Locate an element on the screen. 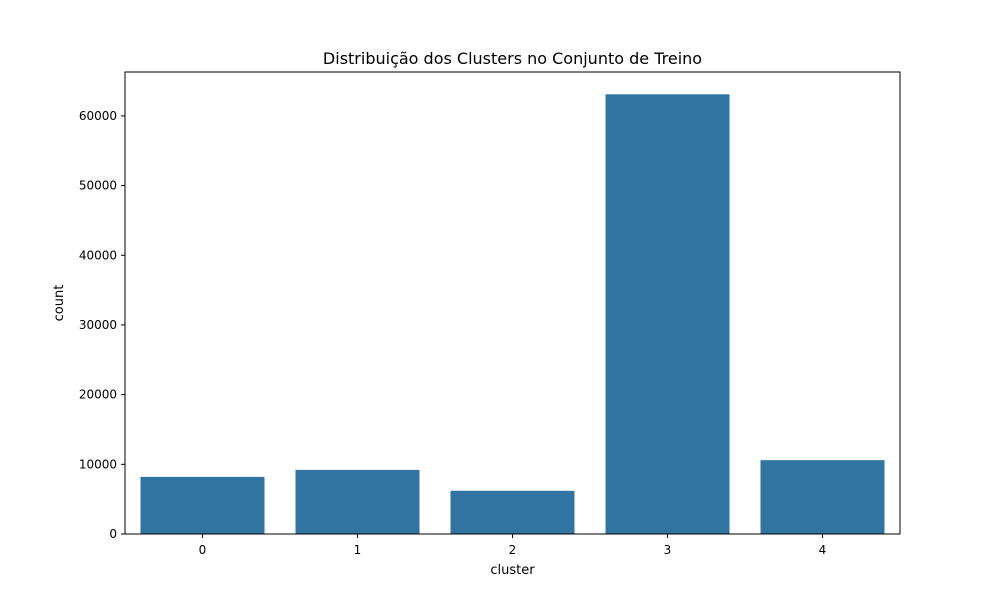  y-tick-label: 30000 is located at coordinates (98, 325).